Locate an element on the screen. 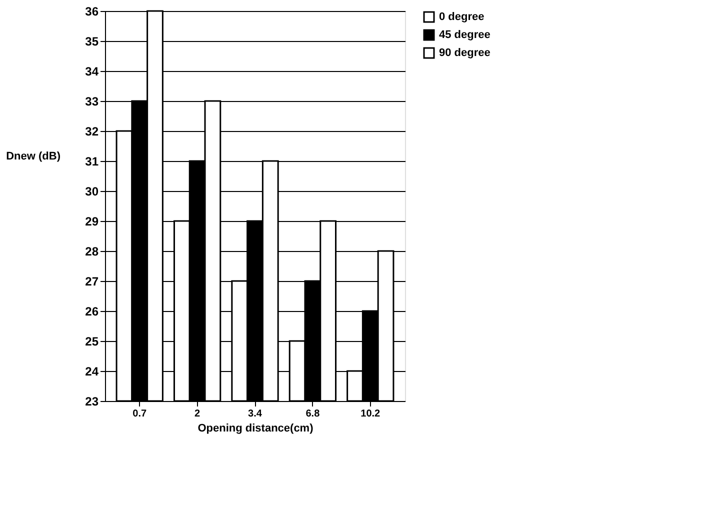  y-tick-label: 31 is located at coordinates (92, 161).